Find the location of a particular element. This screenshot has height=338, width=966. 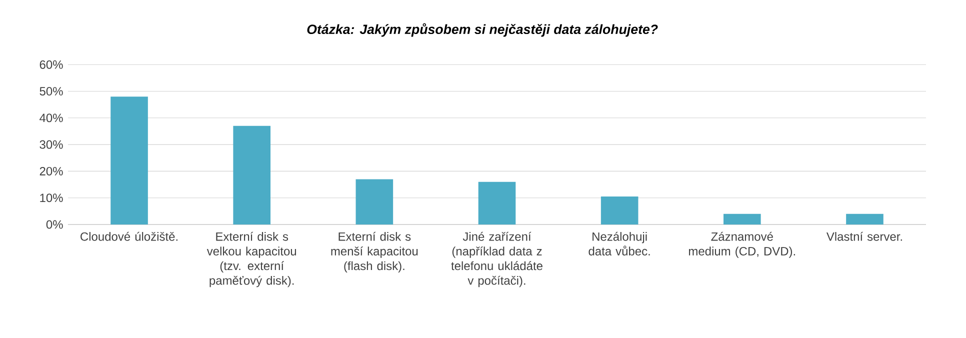

y-tick-label: 60% is located at coordinates (51, 64).